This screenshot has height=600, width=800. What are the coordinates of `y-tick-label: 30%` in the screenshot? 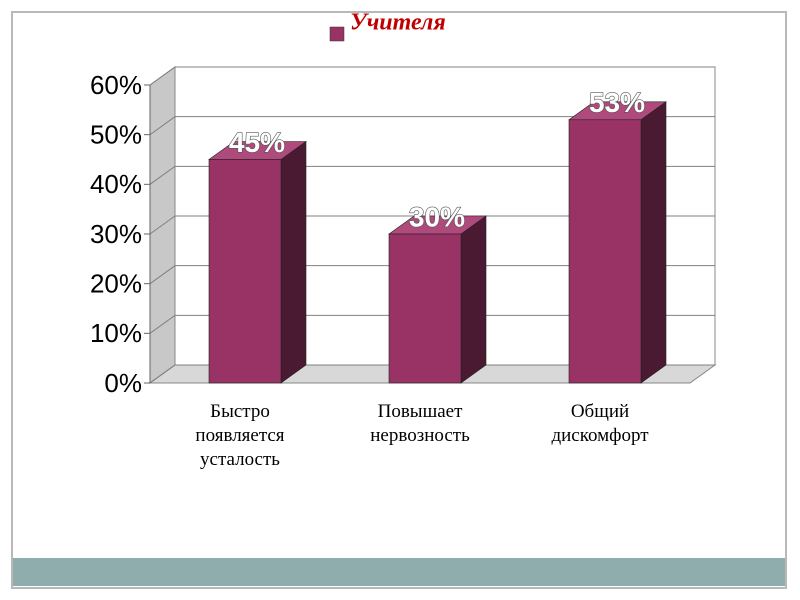 It's located at (116, 234).